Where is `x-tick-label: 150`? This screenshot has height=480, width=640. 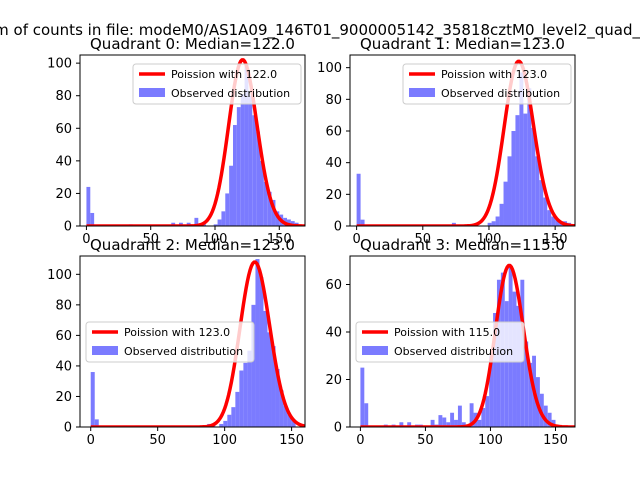 x-tick-label: 150 is located at coordinates (555, 239).